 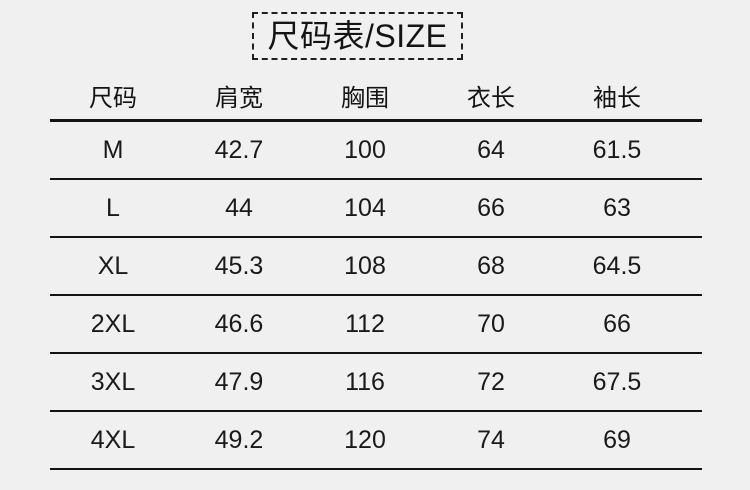 I want to click on cell-value: 46.6, so click(x=239, y=323).